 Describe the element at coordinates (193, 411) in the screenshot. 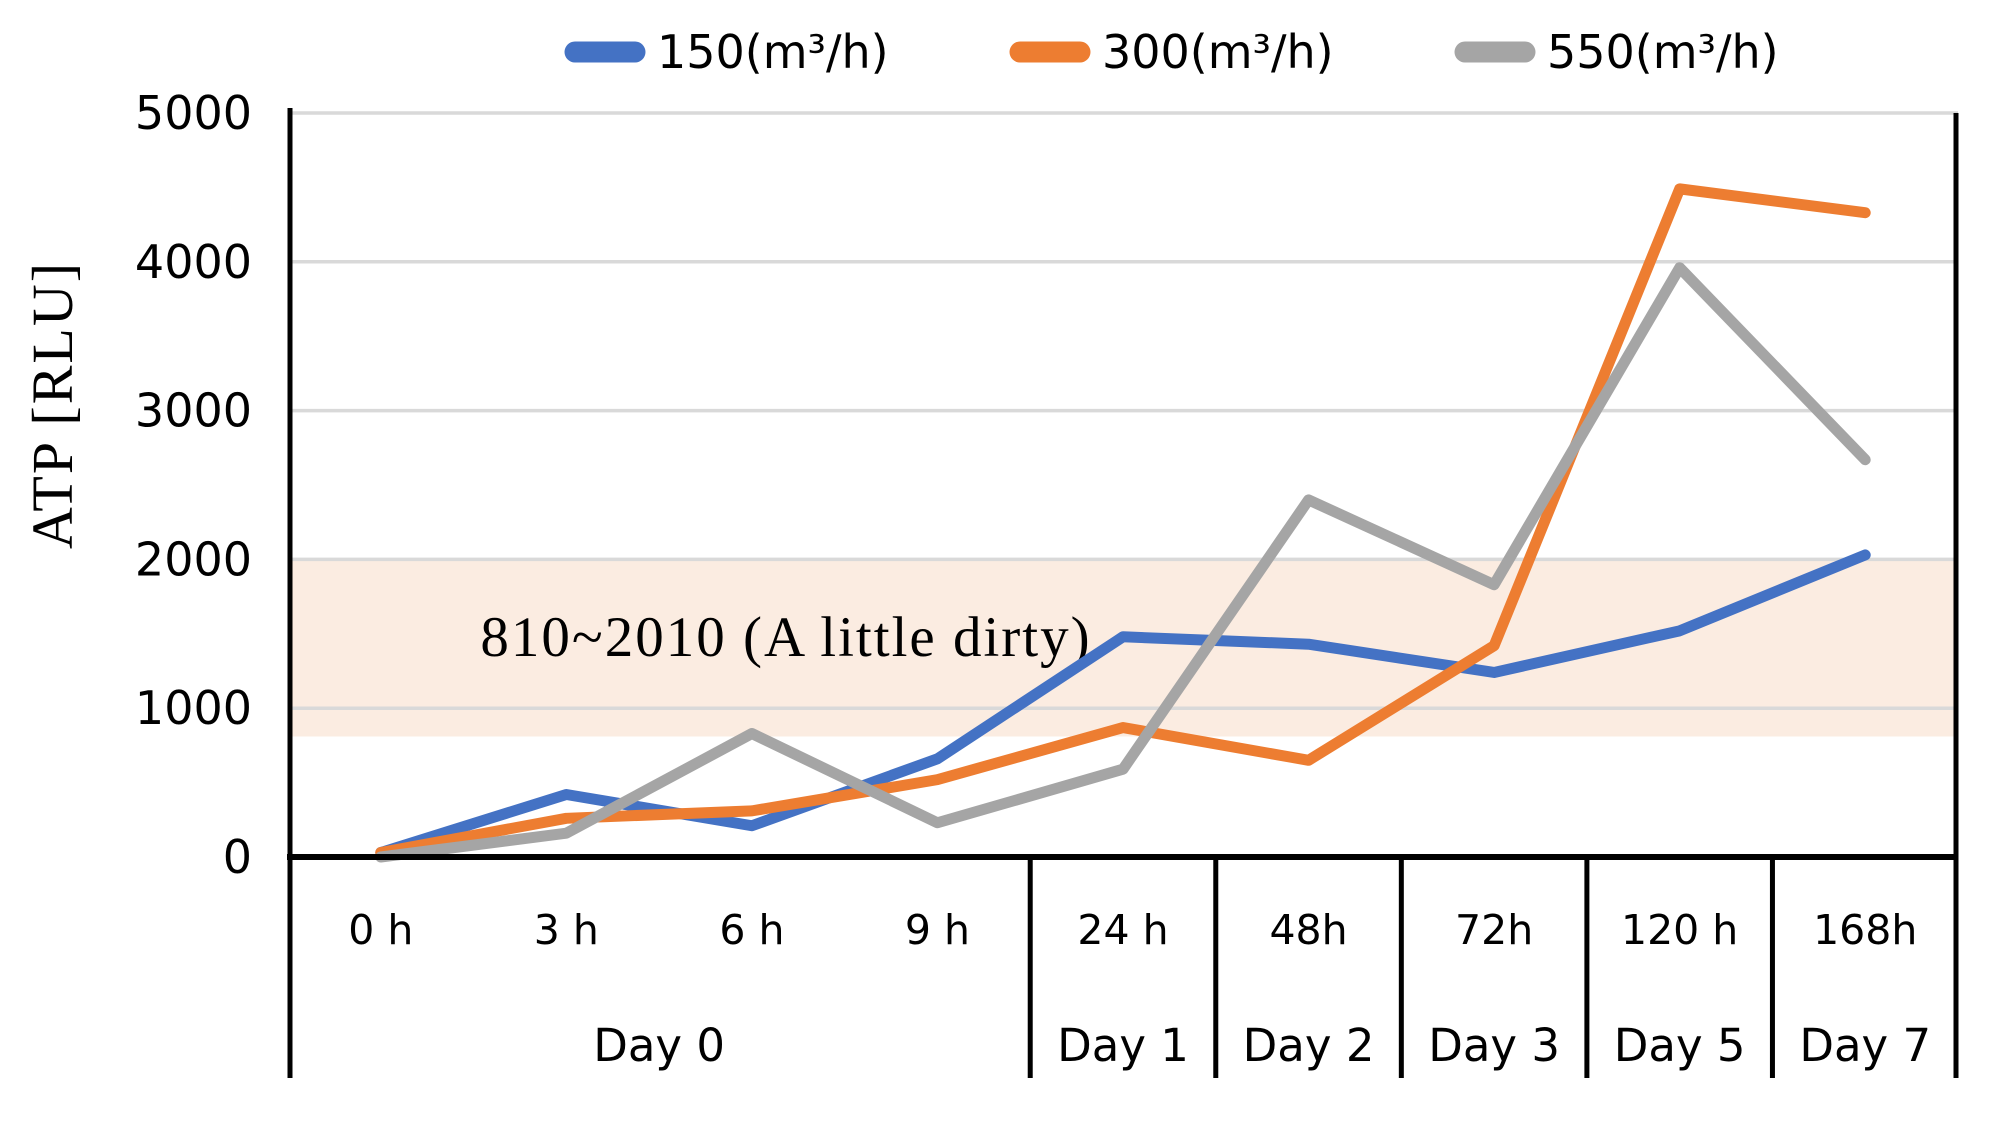

I see `y-tick-label-3000: 3000` at that location.